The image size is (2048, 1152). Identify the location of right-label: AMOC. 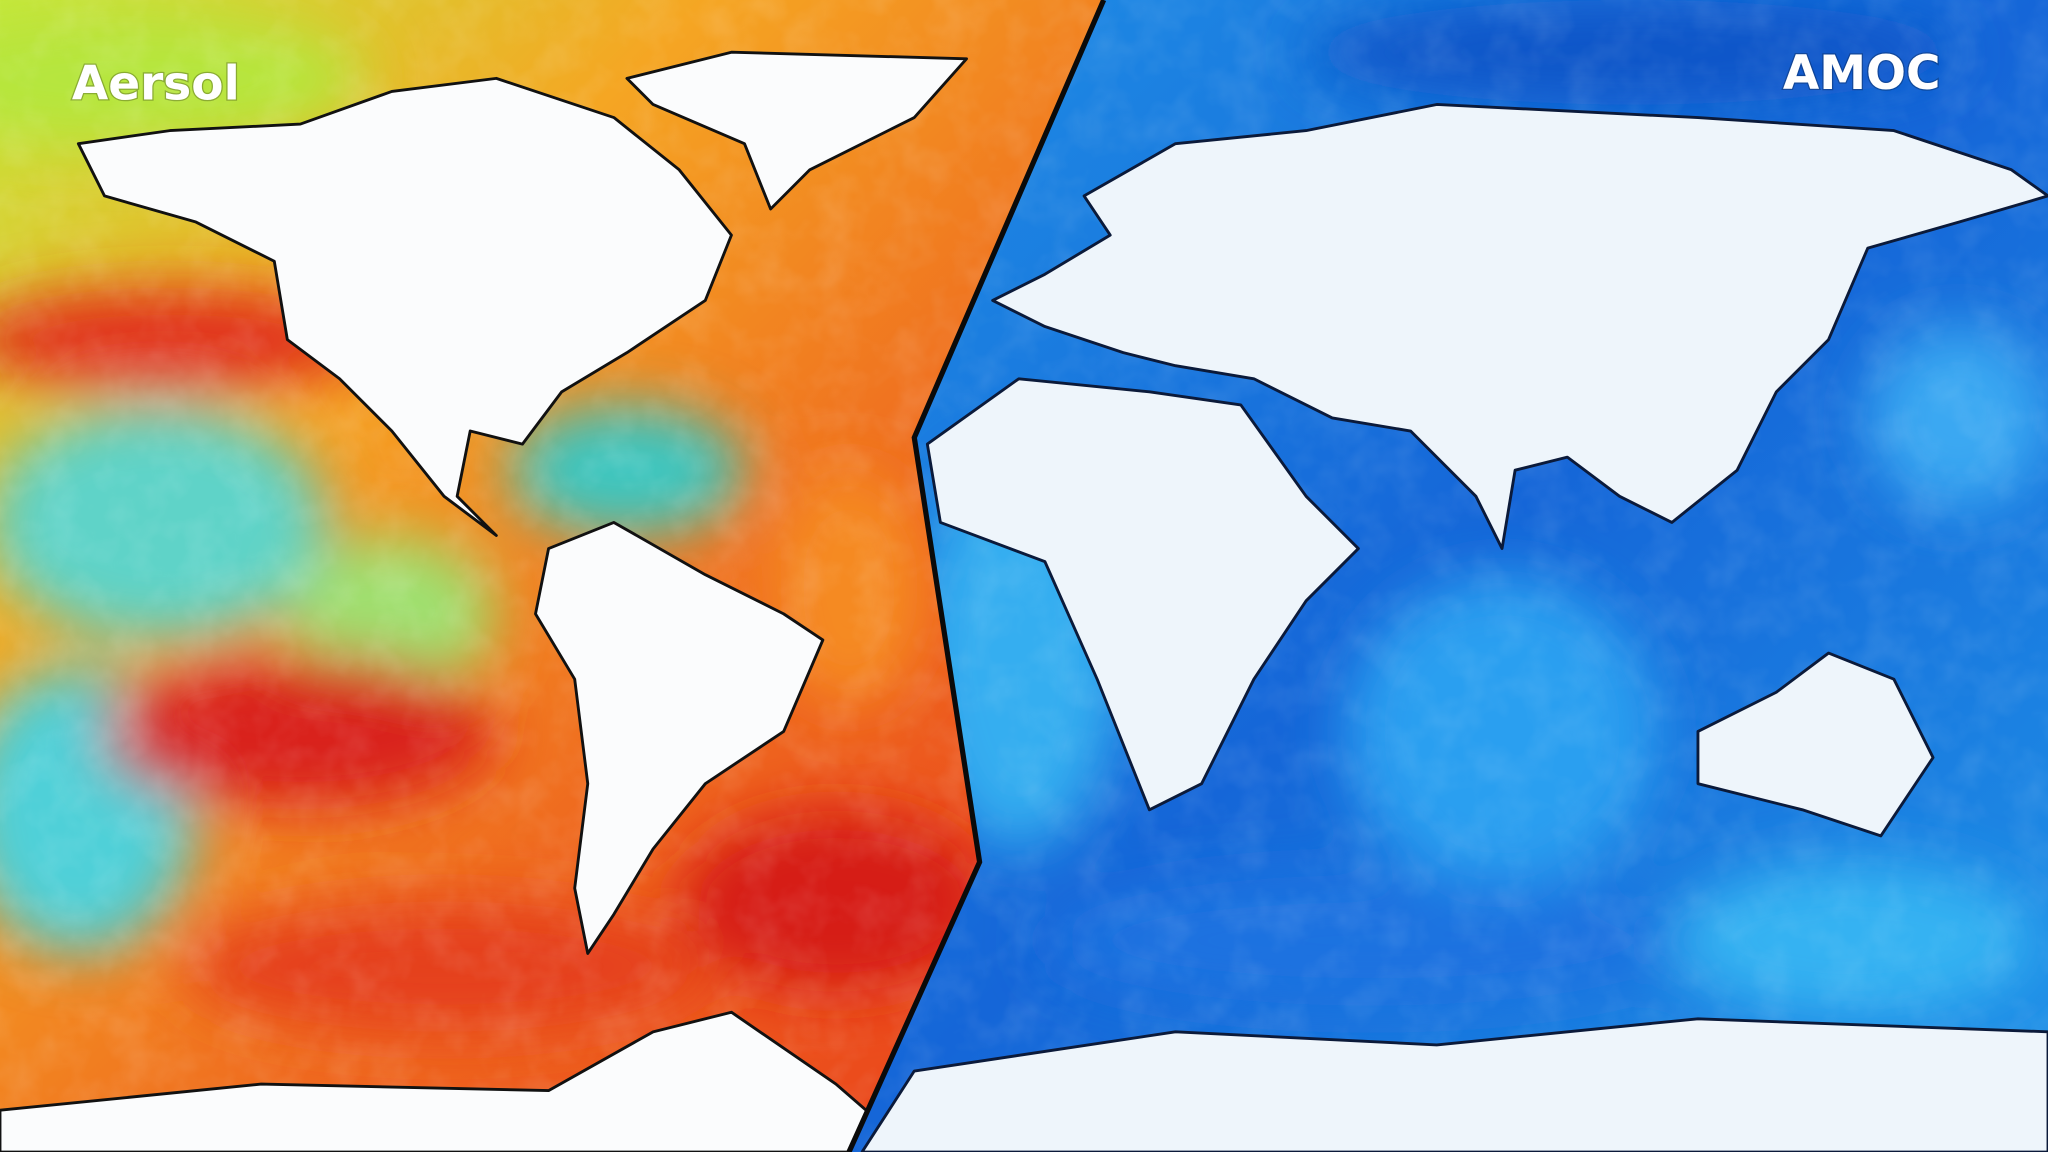
(1862, 73).